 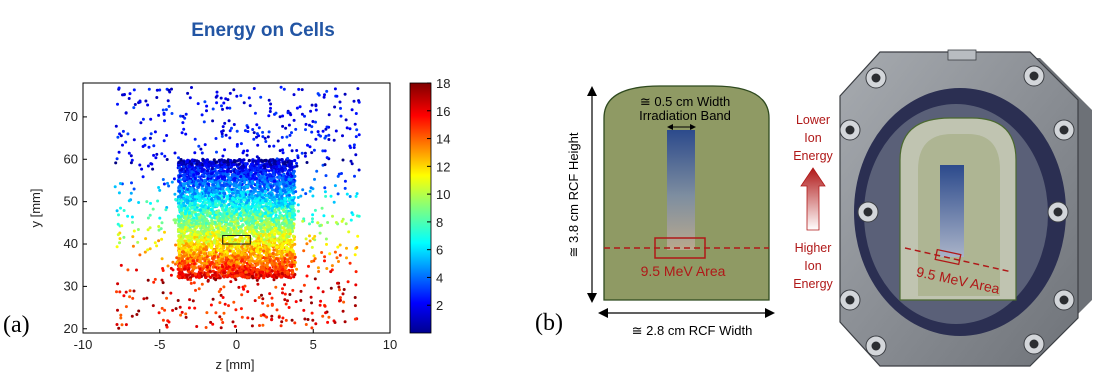 I want to click on colorbar-tick-label: 18, so click(x=443, y=83).